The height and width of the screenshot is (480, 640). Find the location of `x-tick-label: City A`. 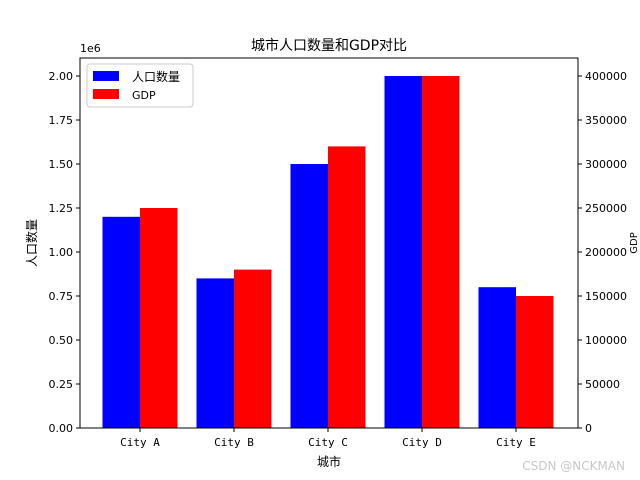

x-tick-label: City A is located at coordinates (140, 442).